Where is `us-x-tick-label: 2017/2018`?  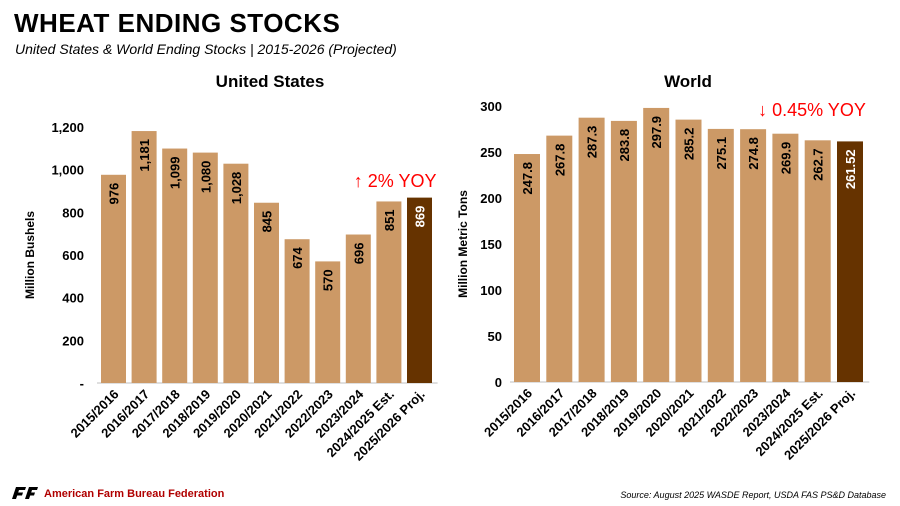 us-x-tick-label: 2017/2018 is located at coordinates (156, 414).